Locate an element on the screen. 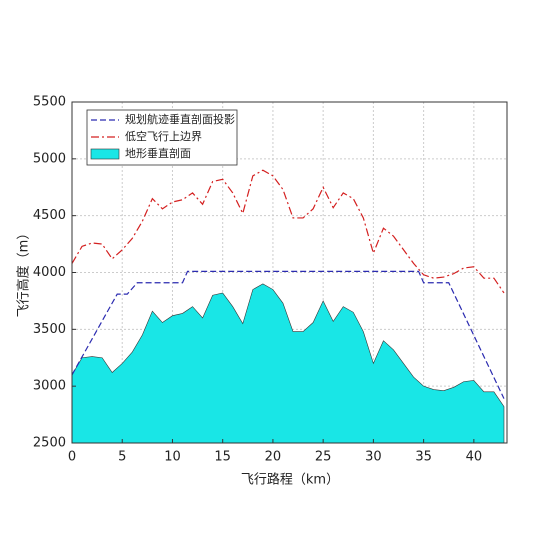  y-tick-label: 2500 is located at coordinates (49, 443).